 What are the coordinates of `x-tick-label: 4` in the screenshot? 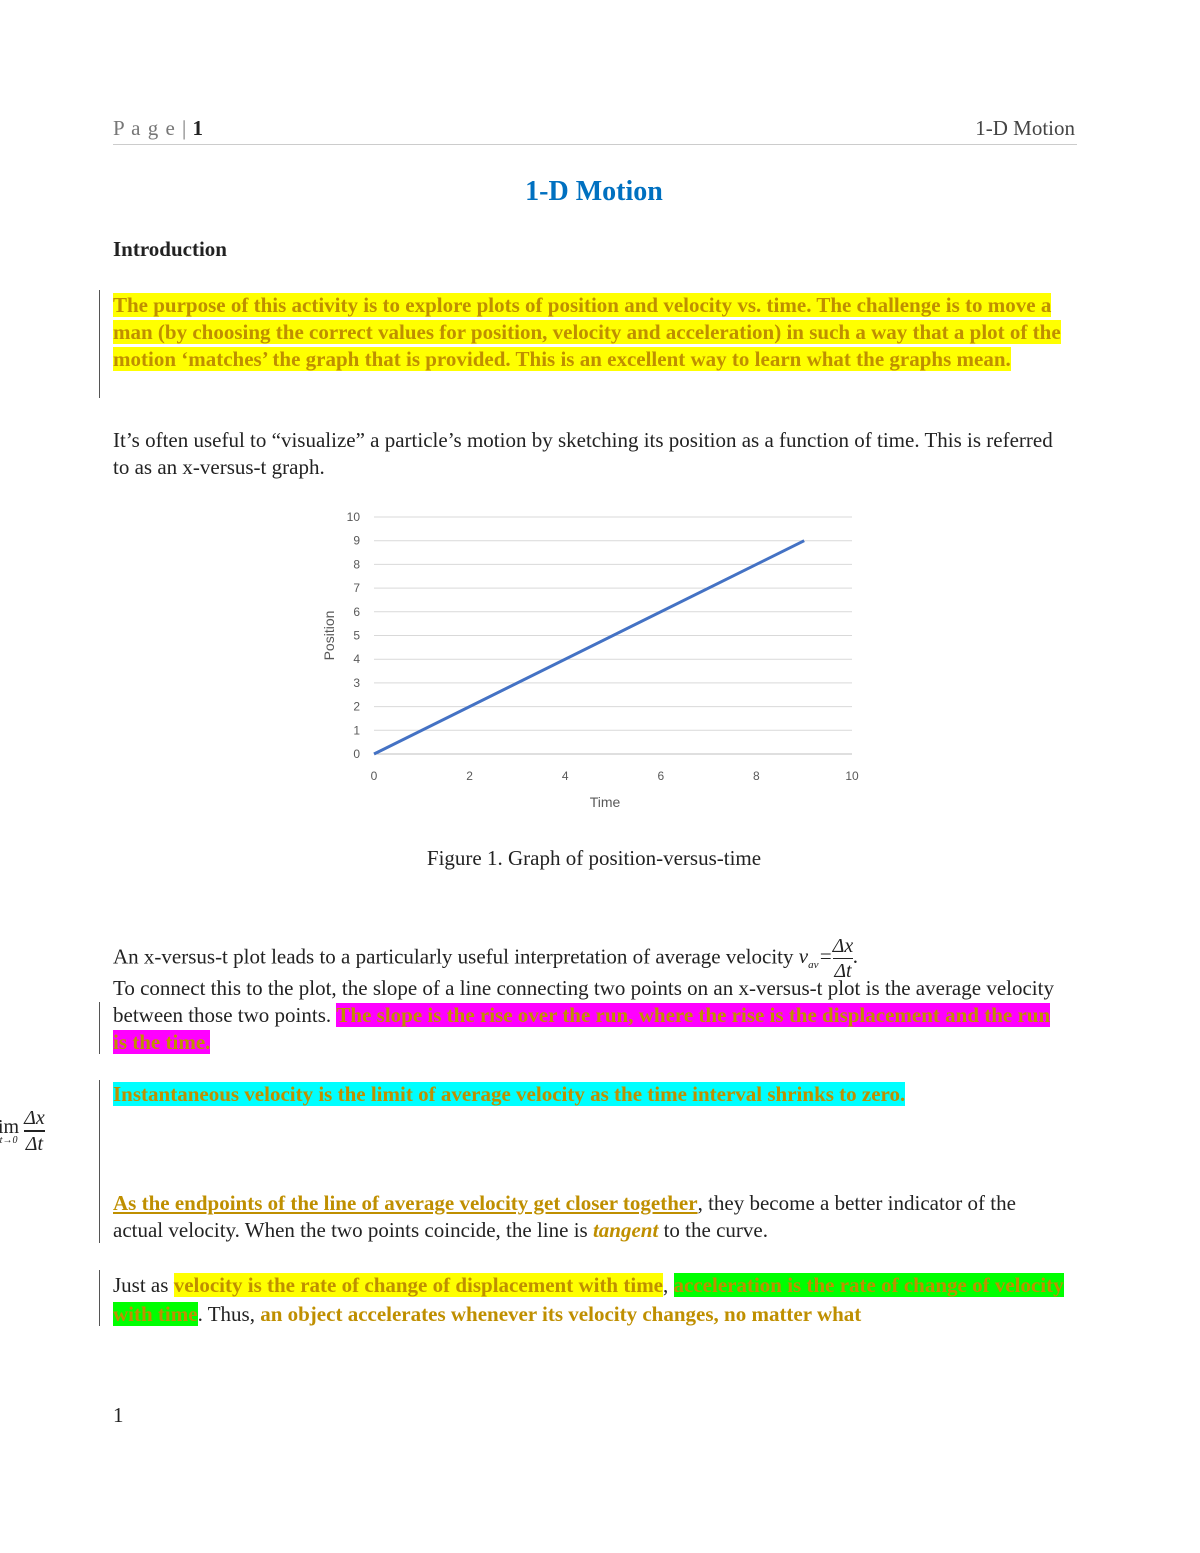 It's located at (565, 776).